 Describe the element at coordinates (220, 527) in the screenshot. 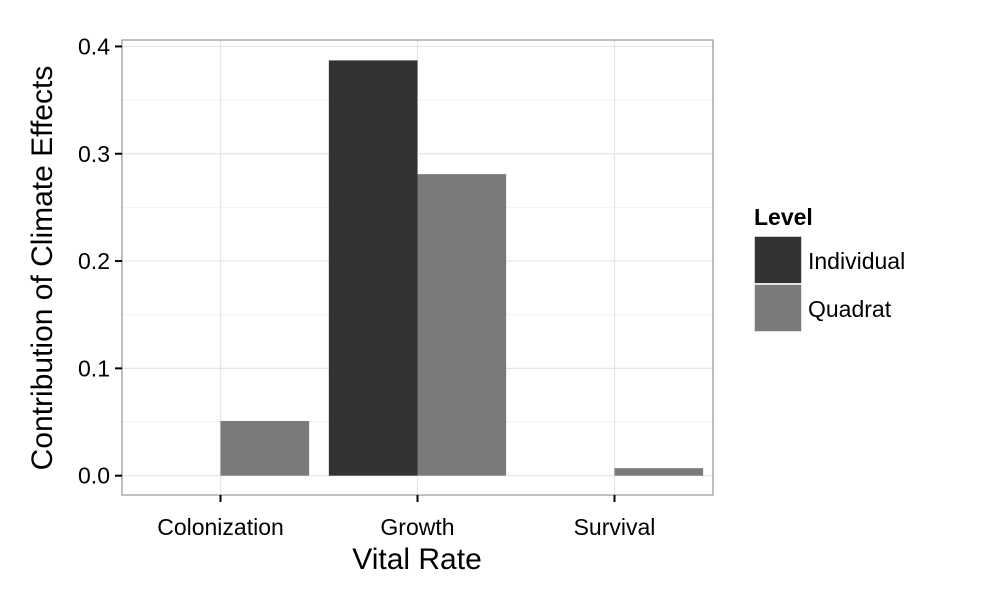

I see `x-tick-label: Colonization` at that location.